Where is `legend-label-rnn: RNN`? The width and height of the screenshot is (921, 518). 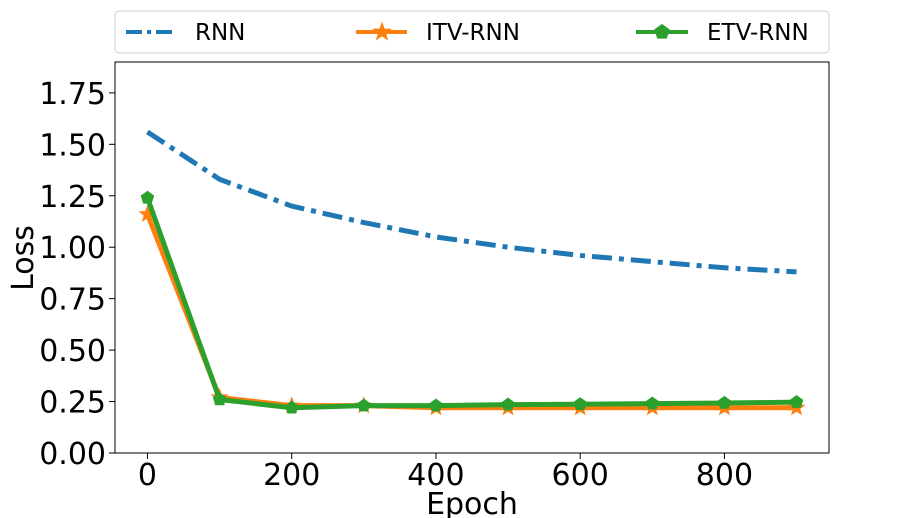 legend-label-rnn: RNN is located at coordinates (220, 33).